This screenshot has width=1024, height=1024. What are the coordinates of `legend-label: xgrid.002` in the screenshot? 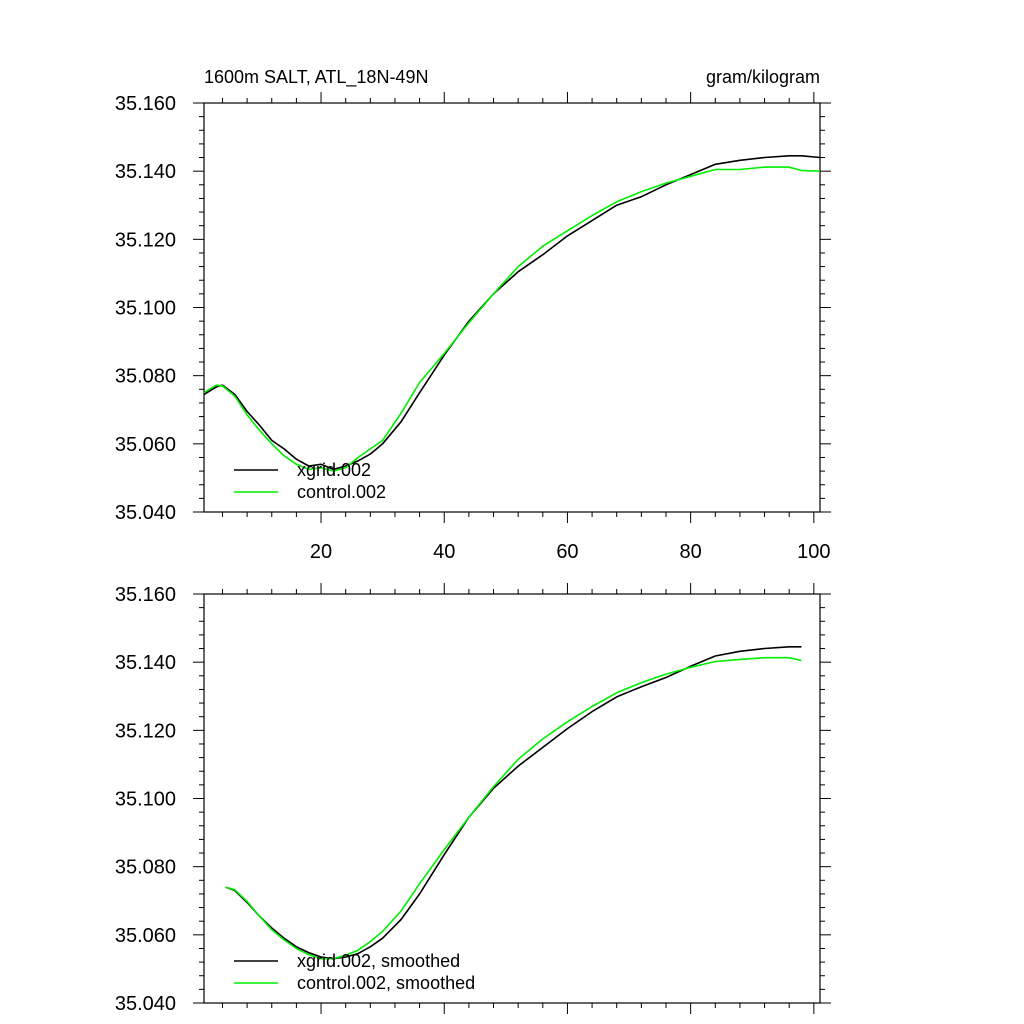 It's located at (334, 470).